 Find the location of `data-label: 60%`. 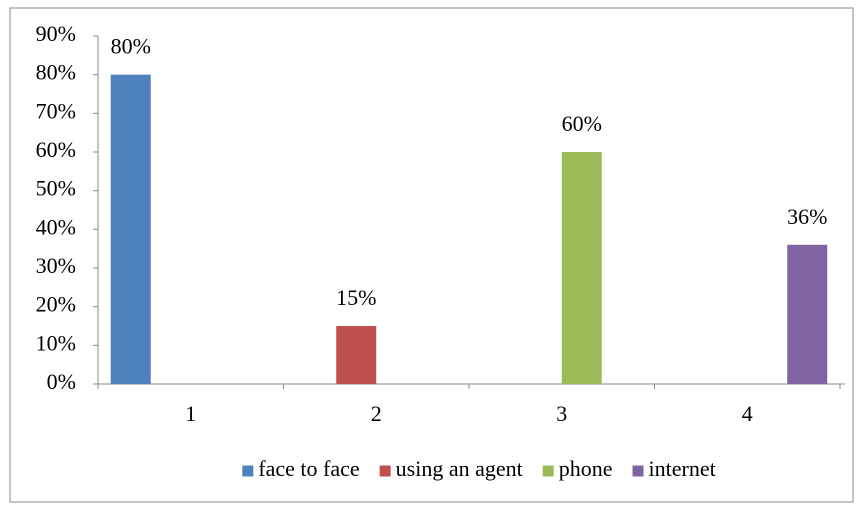

data-label: 60% is located at coordinates (582, 123).